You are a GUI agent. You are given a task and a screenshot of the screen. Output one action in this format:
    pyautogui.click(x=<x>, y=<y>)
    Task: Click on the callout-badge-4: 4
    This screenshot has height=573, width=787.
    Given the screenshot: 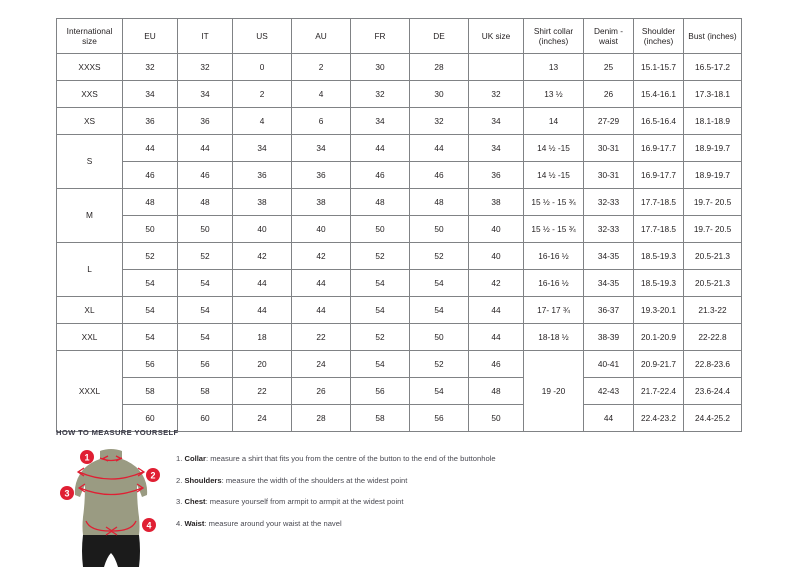 What is the action you would take?
    pyautogui.click(x=149, y=525)
    